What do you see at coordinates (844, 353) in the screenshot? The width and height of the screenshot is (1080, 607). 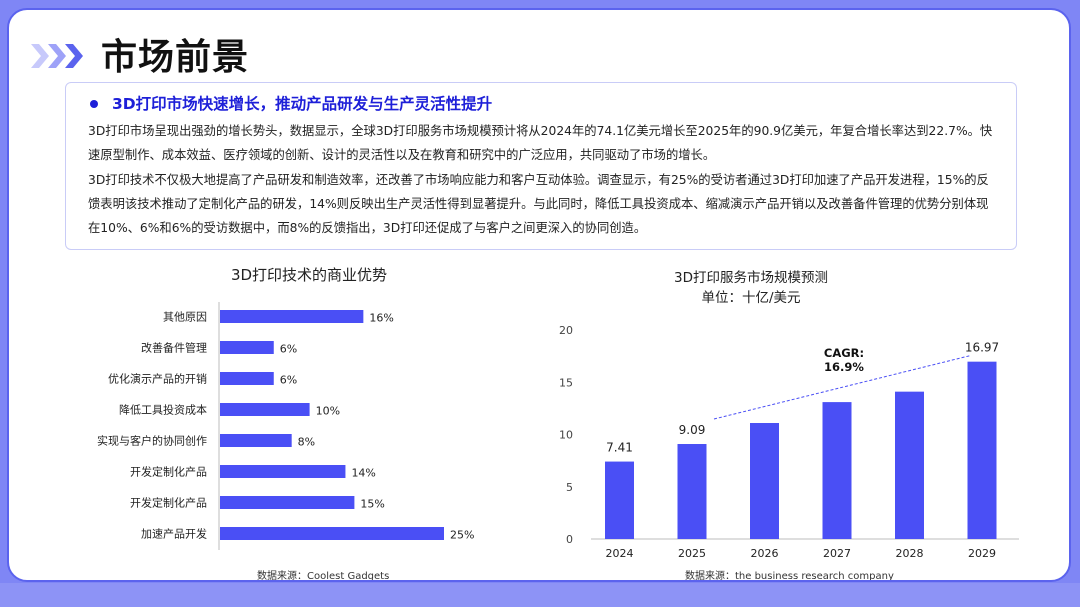 I see `cagr-annotation-label: CAGR:` at bounding box center [844, 353].